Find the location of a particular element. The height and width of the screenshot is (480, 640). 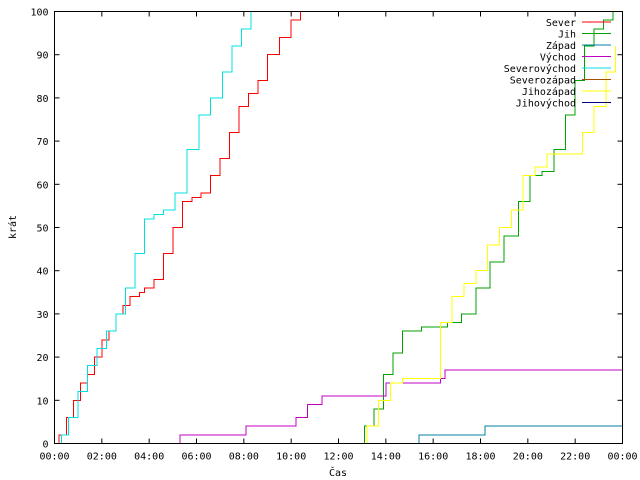

x-tick-label: 18:00 is located at coordinates (480, 457).